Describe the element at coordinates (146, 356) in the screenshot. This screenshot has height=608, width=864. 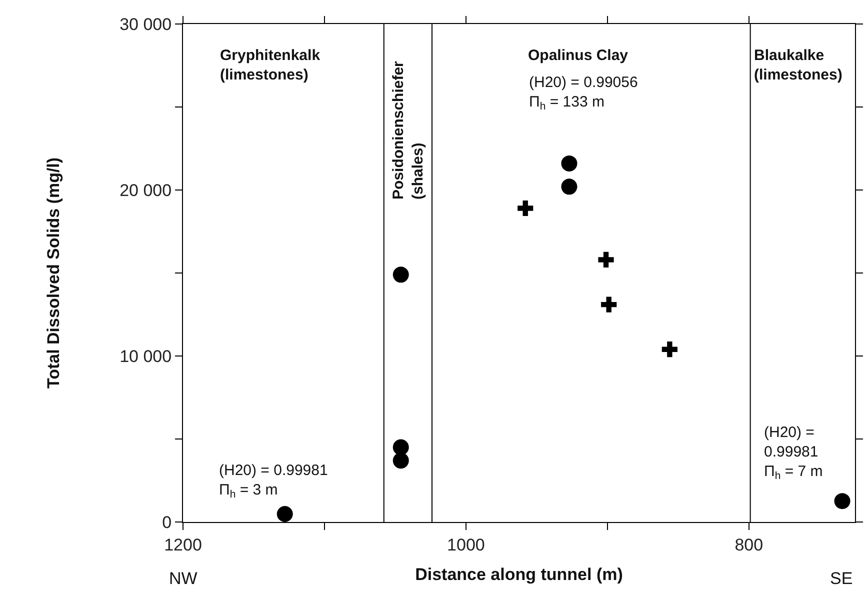
I see `y-tick-label: 10 000` at that location.